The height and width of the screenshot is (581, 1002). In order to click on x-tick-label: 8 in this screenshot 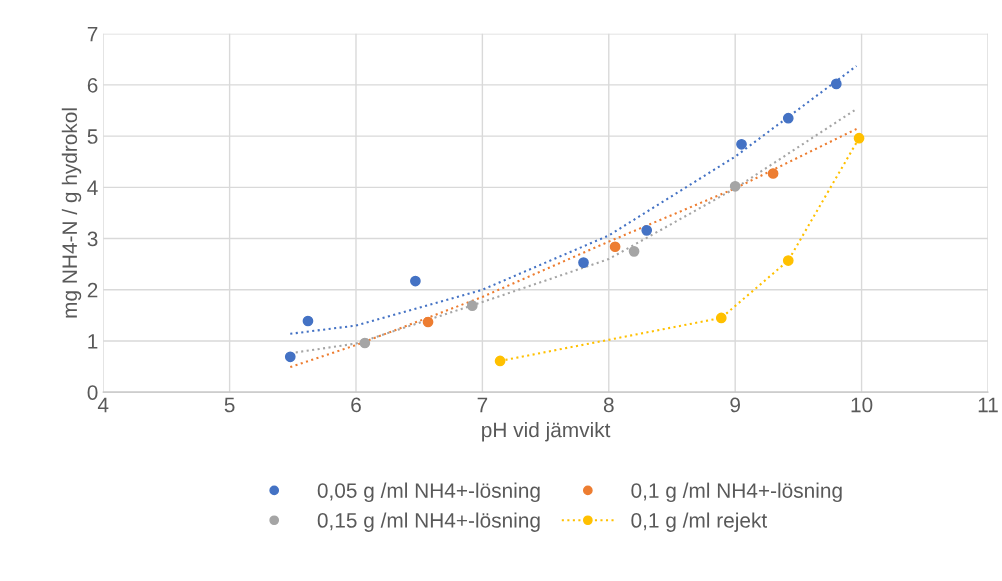, I will do `click(608, 405)`.